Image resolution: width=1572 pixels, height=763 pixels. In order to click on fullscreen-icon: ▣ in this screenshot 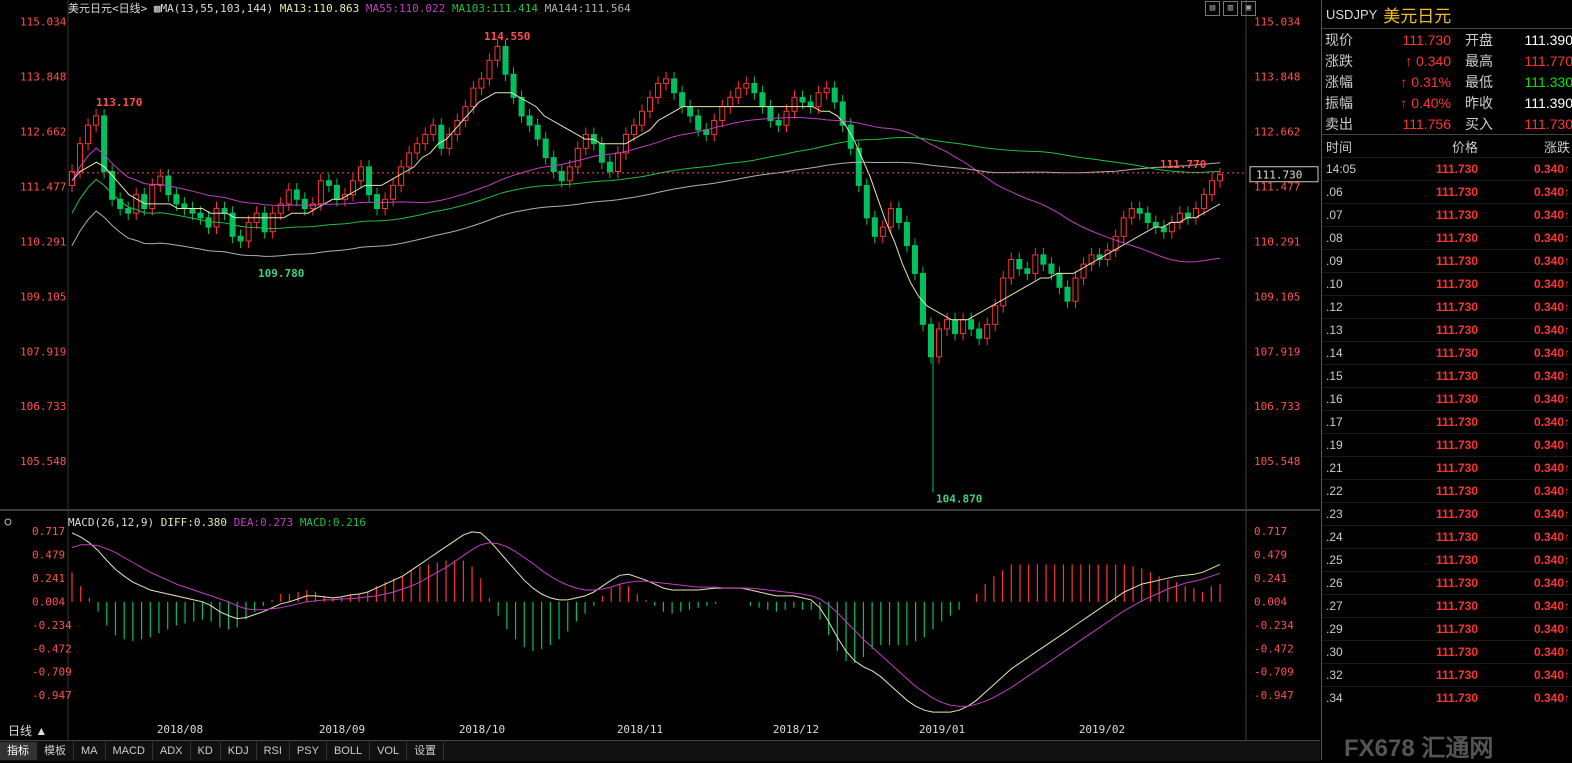, I will do `click(1248, 8)`.